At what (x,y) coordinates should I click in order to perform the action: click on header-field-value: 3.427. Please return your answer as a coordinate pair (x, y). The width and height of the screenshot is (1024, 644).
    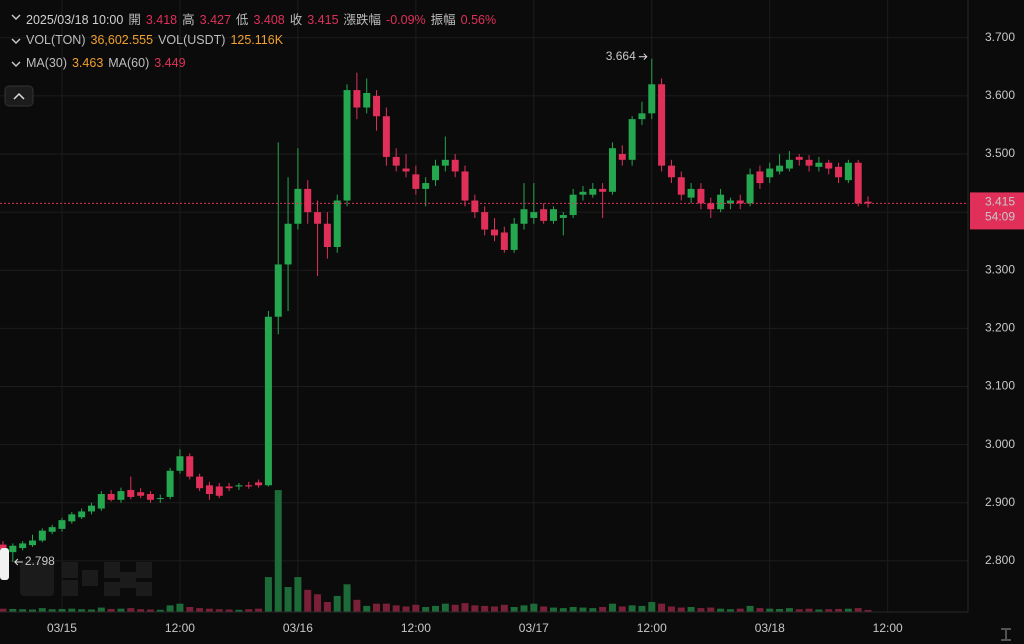
    Looking at the image, I should click on (215, 20).